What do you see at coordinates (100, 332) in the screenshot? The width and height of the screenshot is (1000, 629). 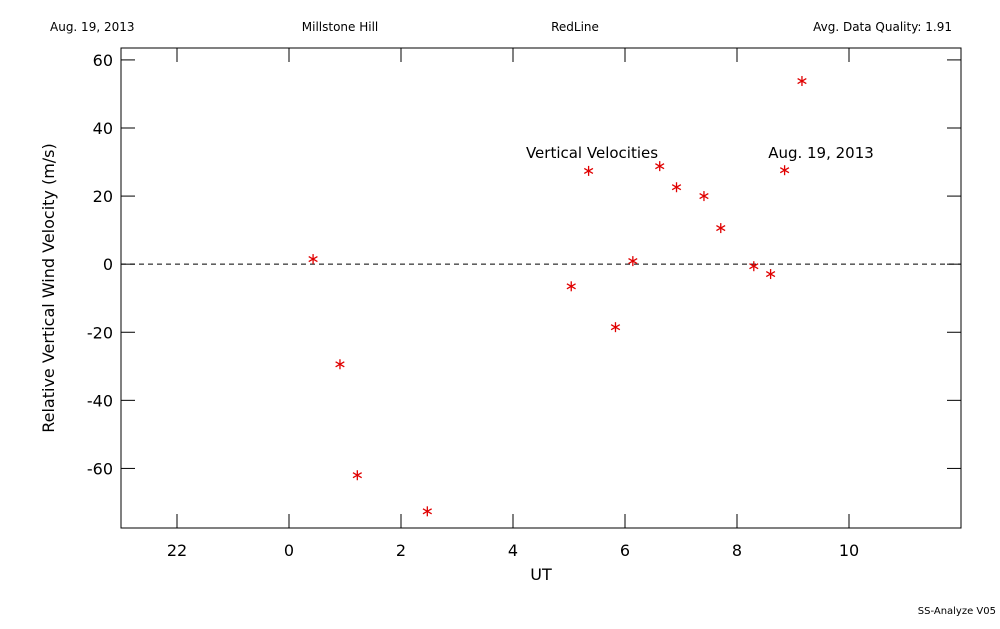 I see `y-tick-label: -20` at bounding box center [100, 332].